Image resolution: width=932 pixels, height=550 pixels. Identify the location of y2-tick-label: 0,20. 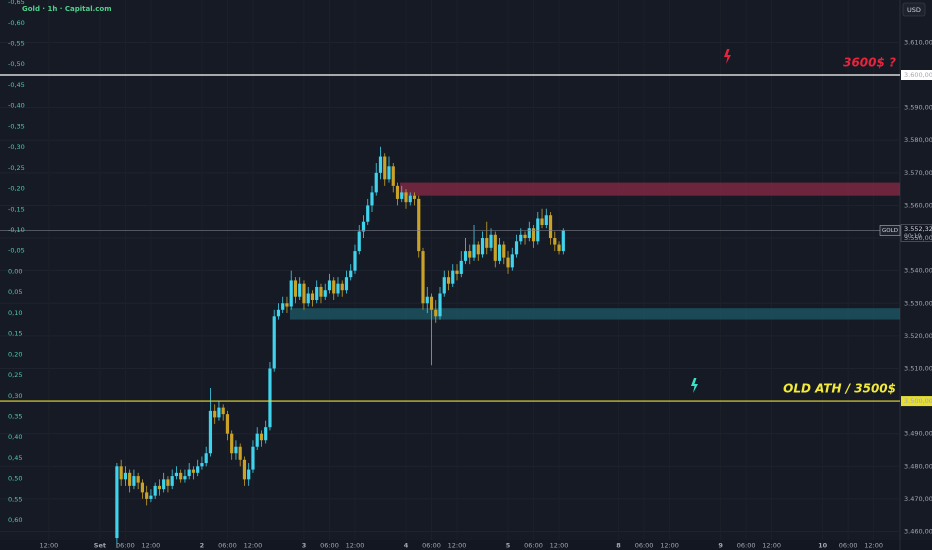
(15, 354).